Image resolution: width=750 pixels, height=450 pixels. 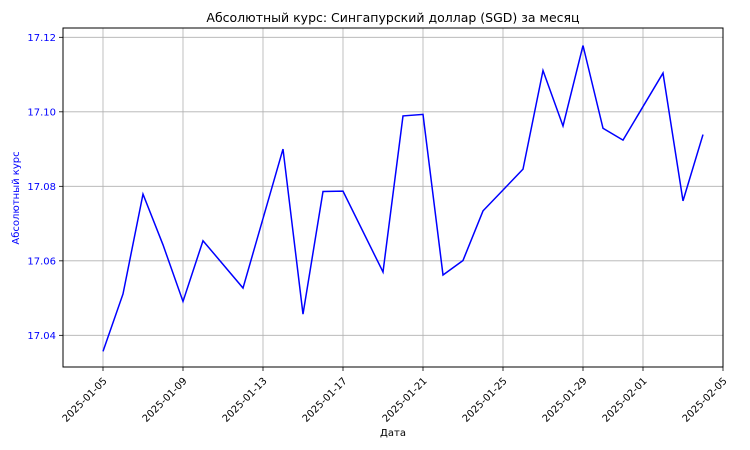 I want to click on y-axis: 17.04 17.06 17.08 17.10 17.12, so click(x=45, y=187).